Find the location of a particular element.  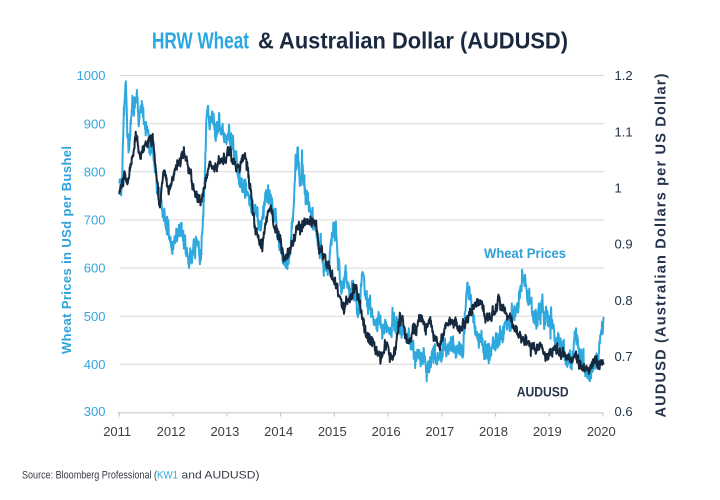

svg-text: and AUDUSD) is located at coordinates (221, 476).